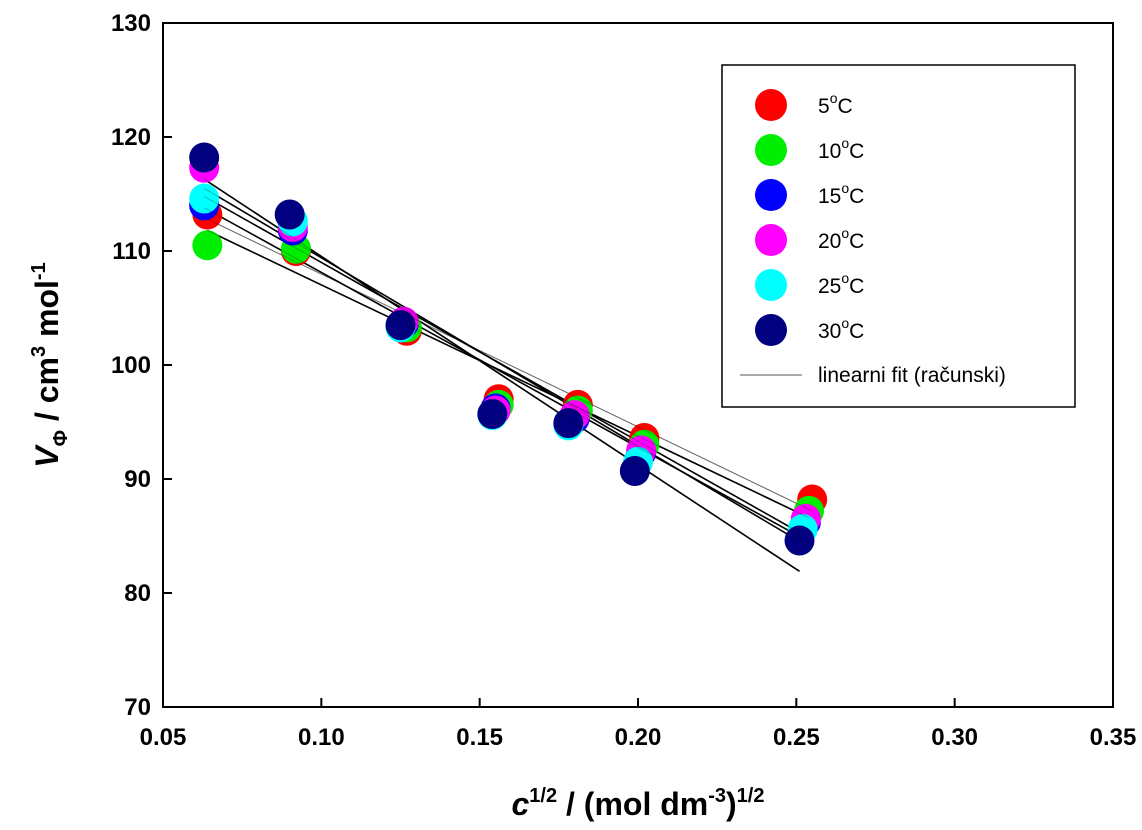 The width and height of the screenshot is (1142, 830). I want to click on y-axis-title: VΦ / cm3 mol-1, so click(50, 364).